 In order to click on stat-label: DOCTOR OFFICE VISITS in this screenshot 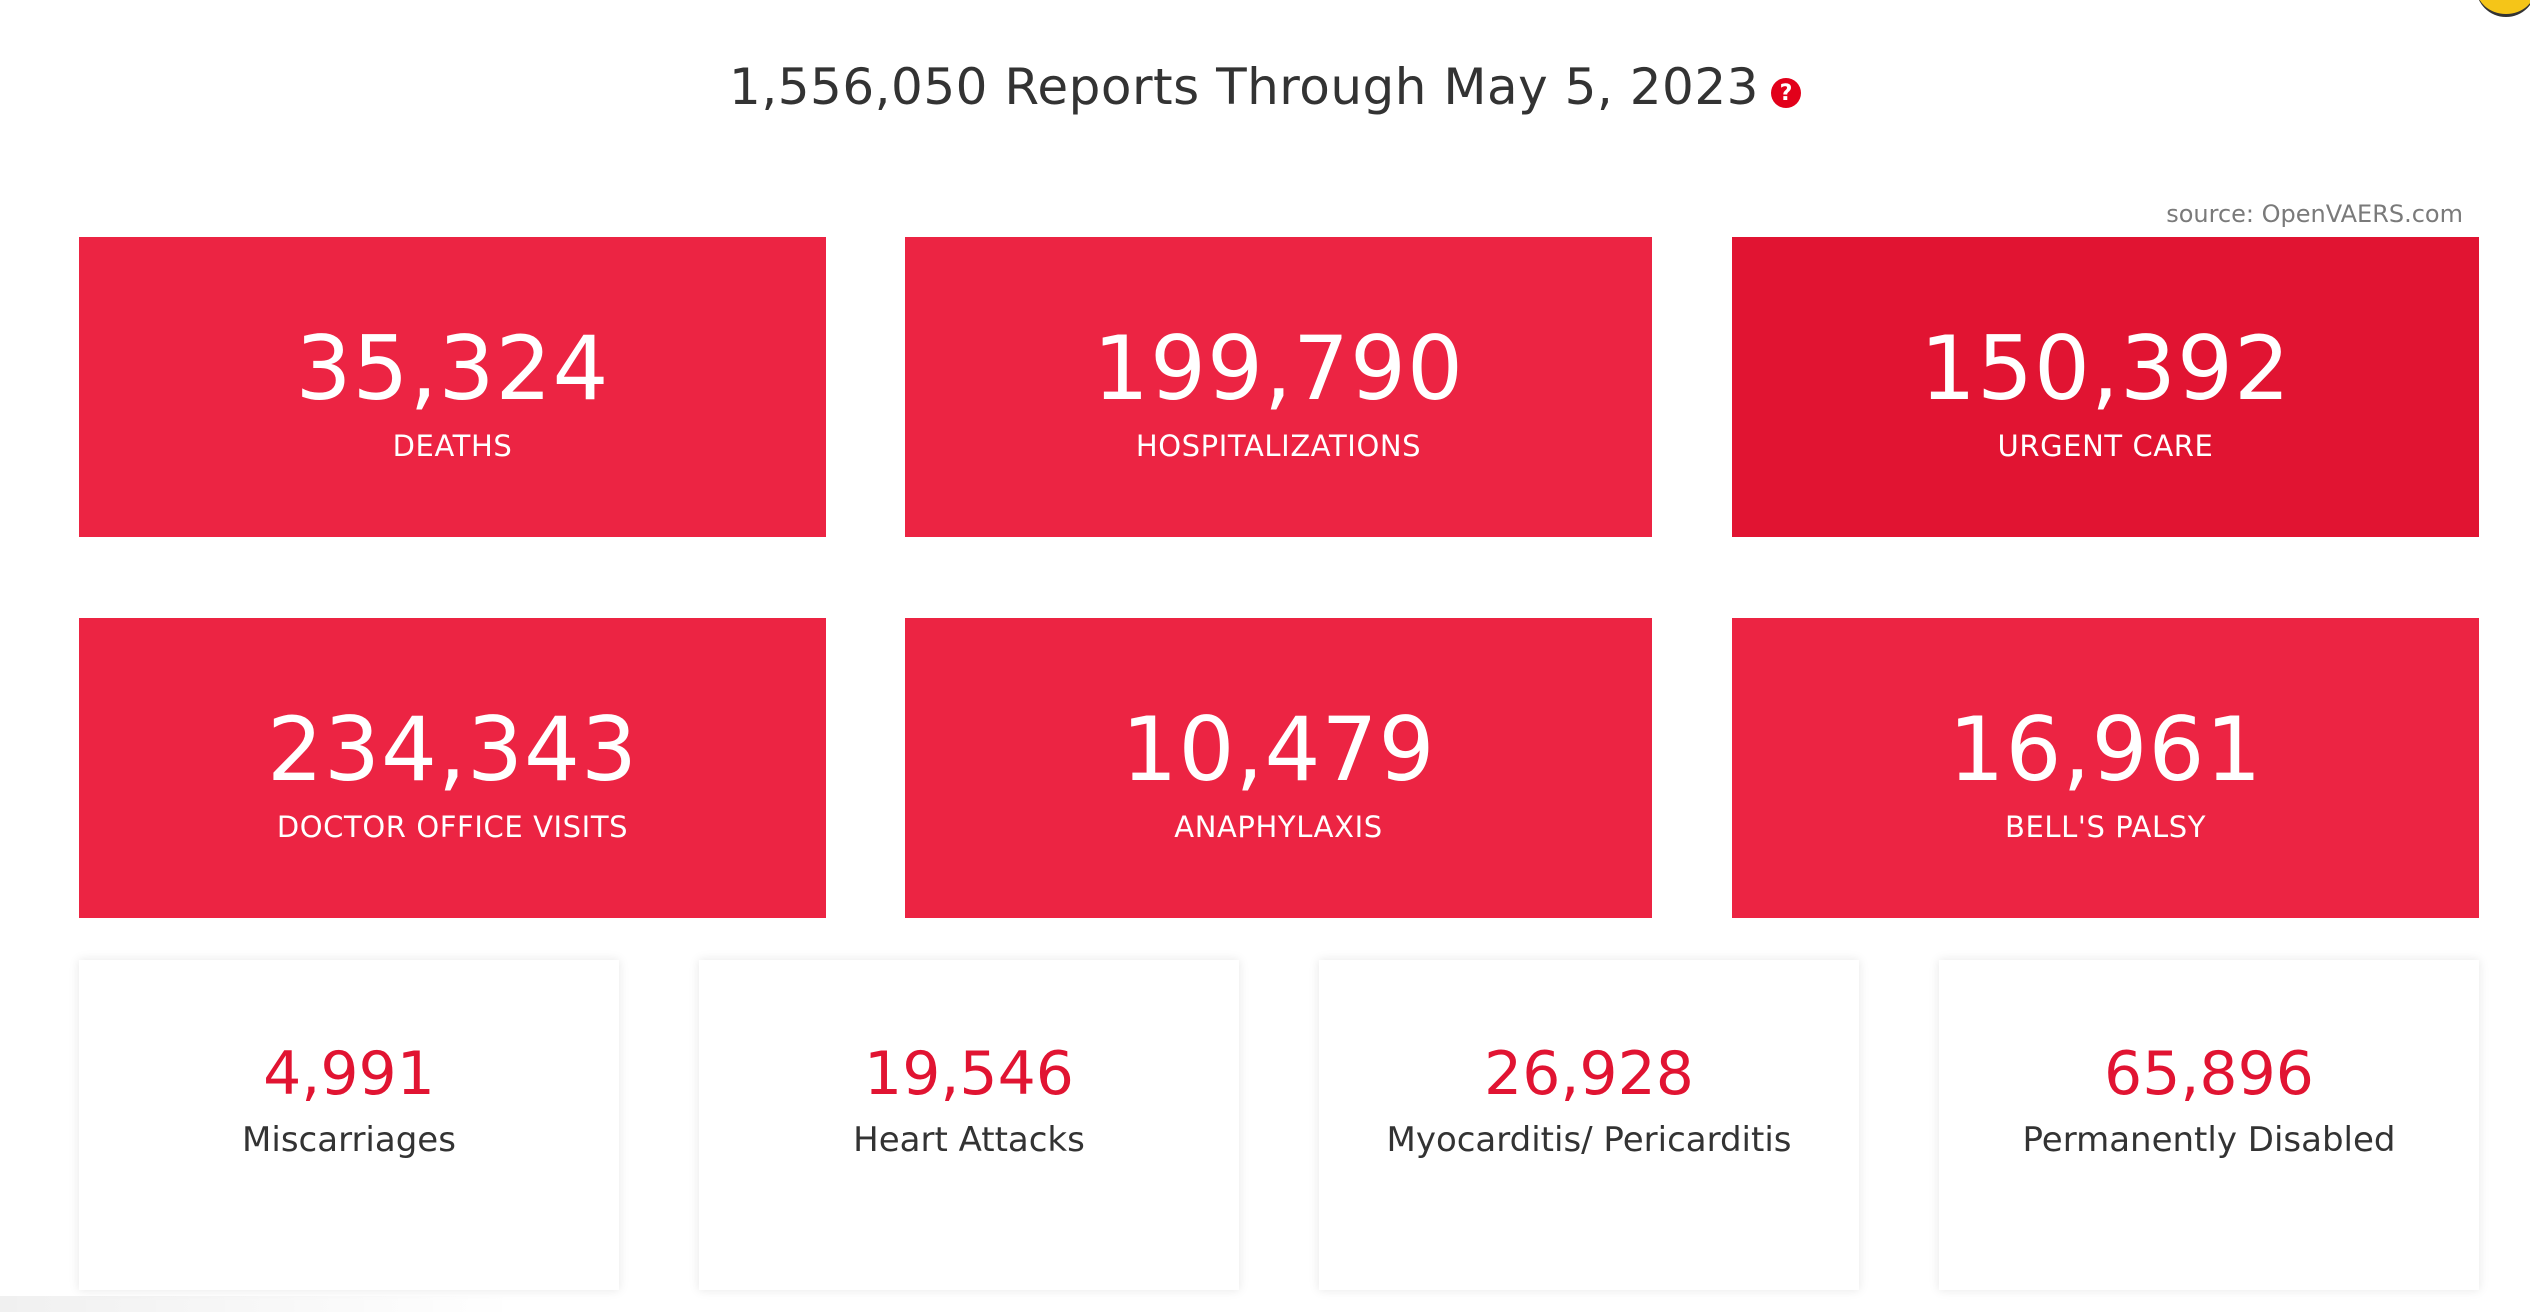, I will do `click(452, 827)`.